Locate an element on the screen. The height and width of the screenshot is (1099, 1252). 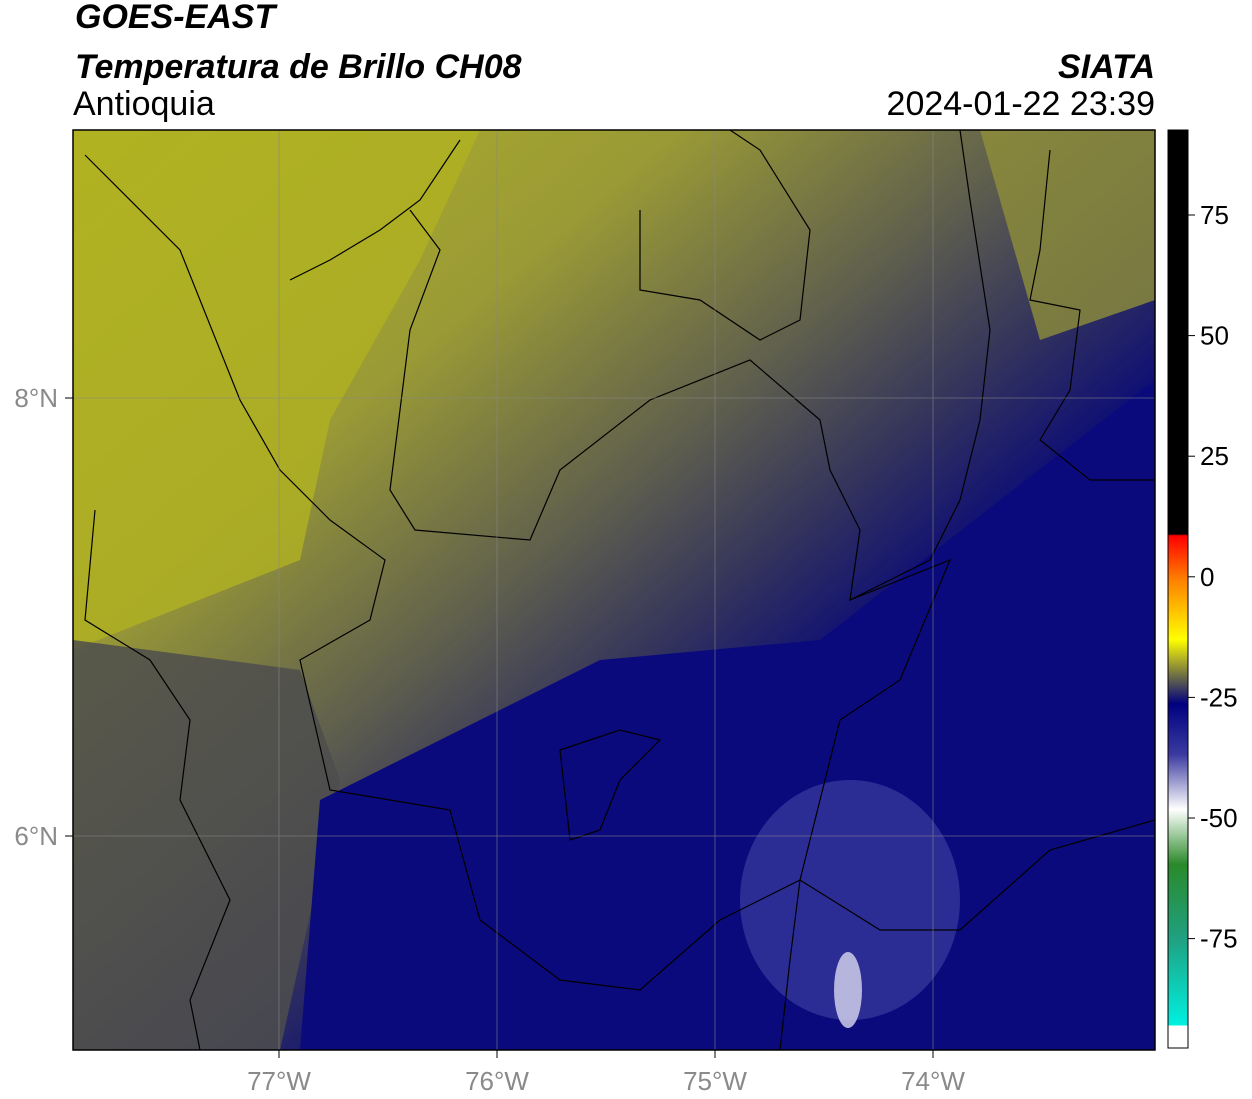
title: GOES-EAST is located at coordinates (176, 18).